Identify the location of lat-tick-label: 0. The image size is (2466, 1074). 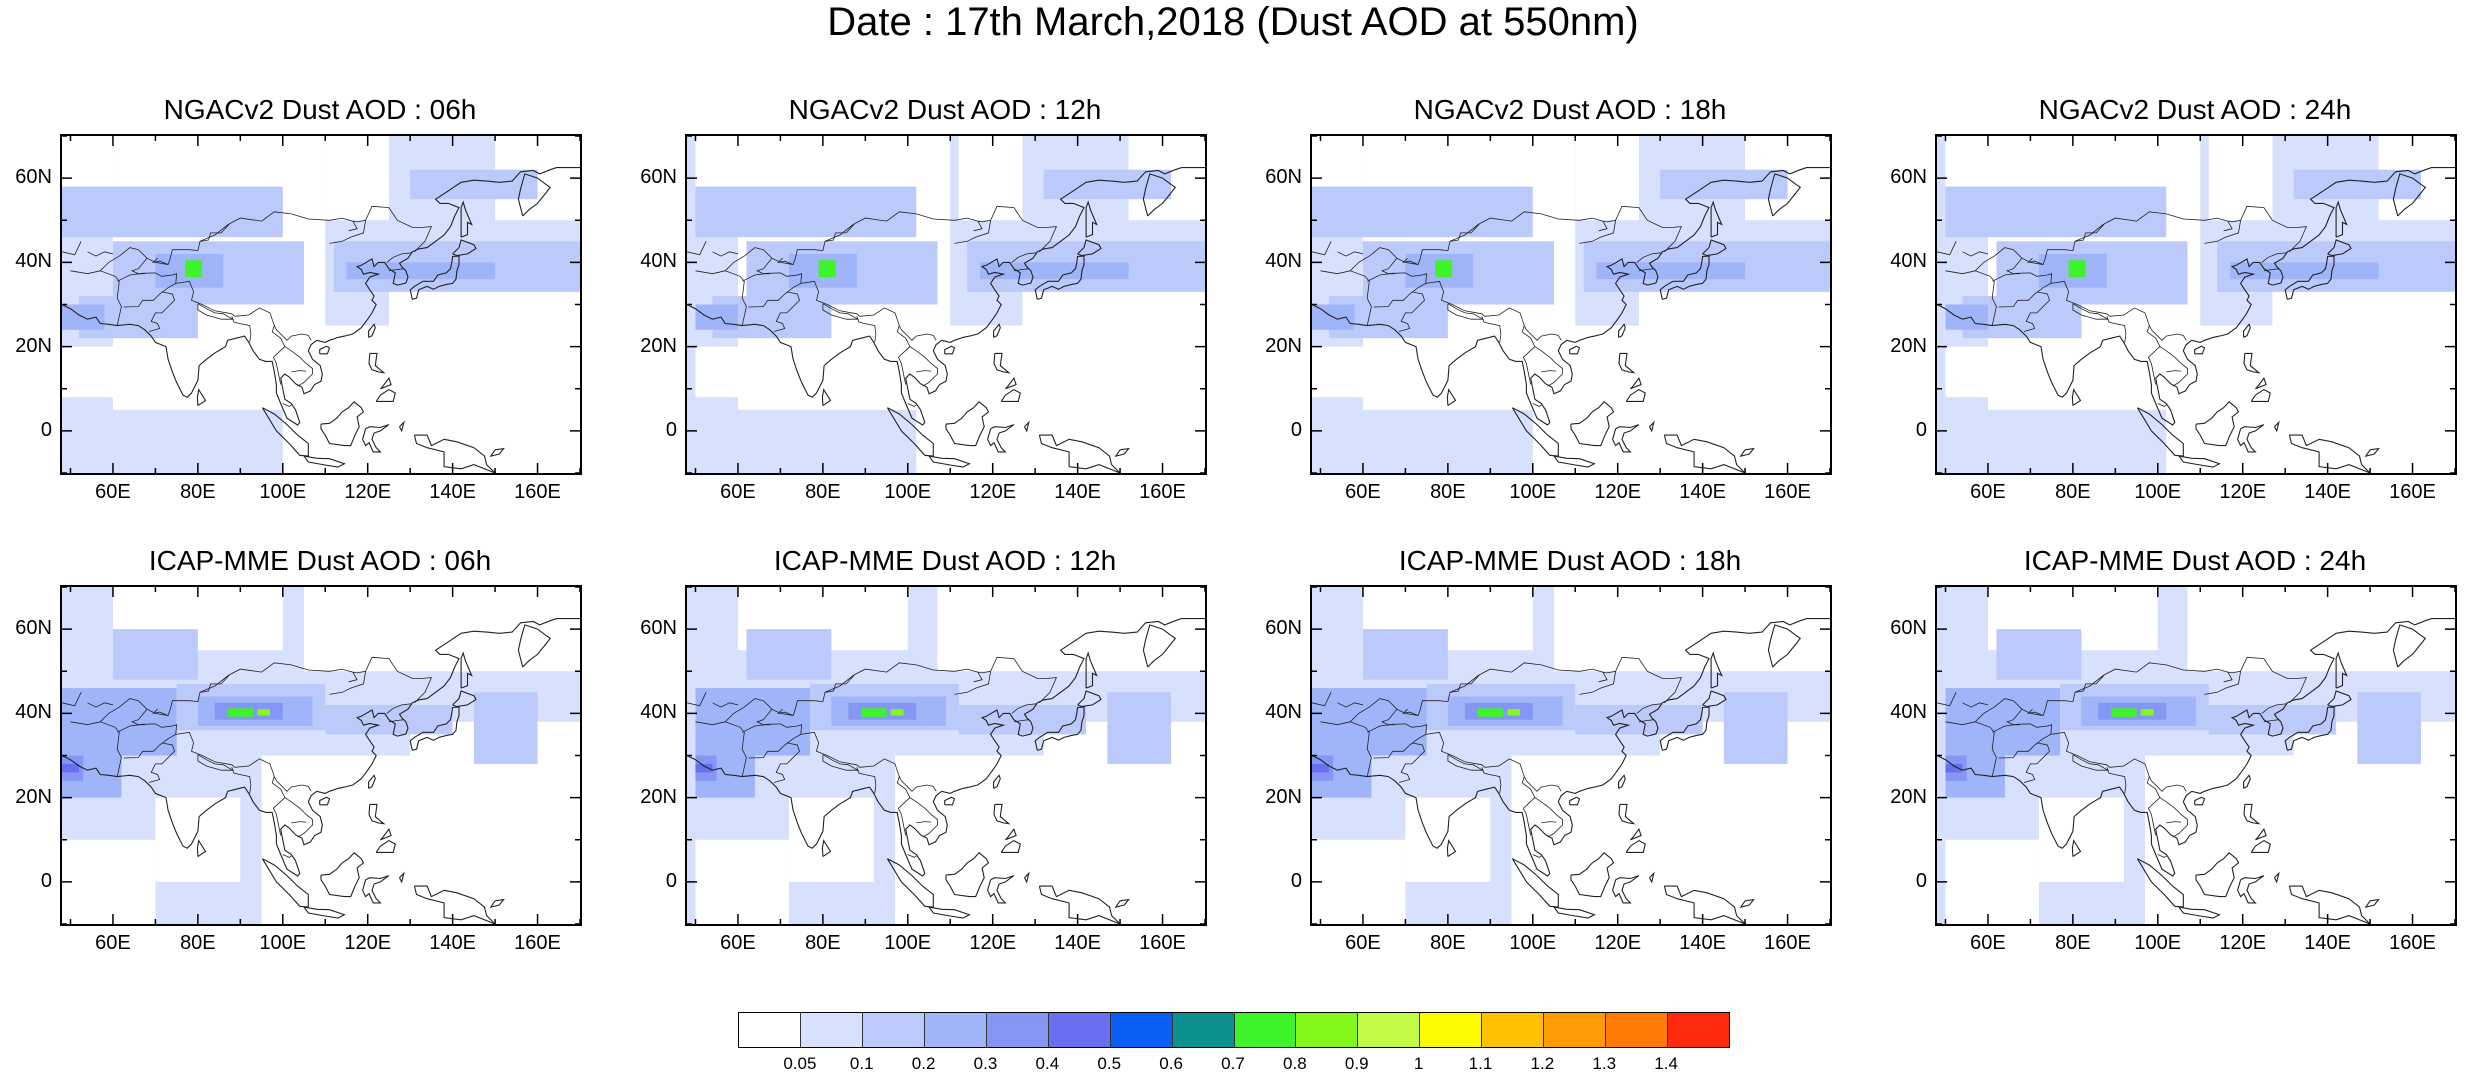
(671, 880).